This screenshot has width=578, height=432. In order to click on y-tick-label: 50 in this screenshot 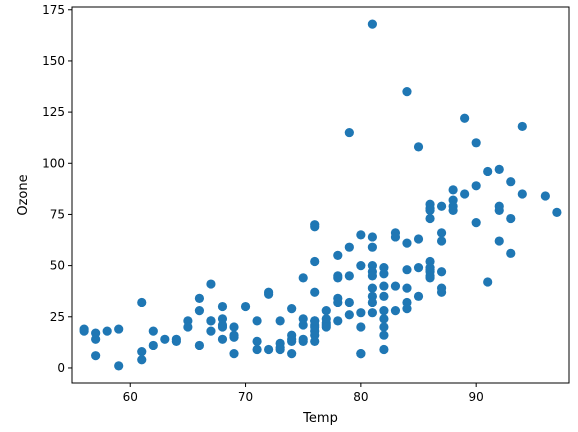, I will do `click(57, 266)`.